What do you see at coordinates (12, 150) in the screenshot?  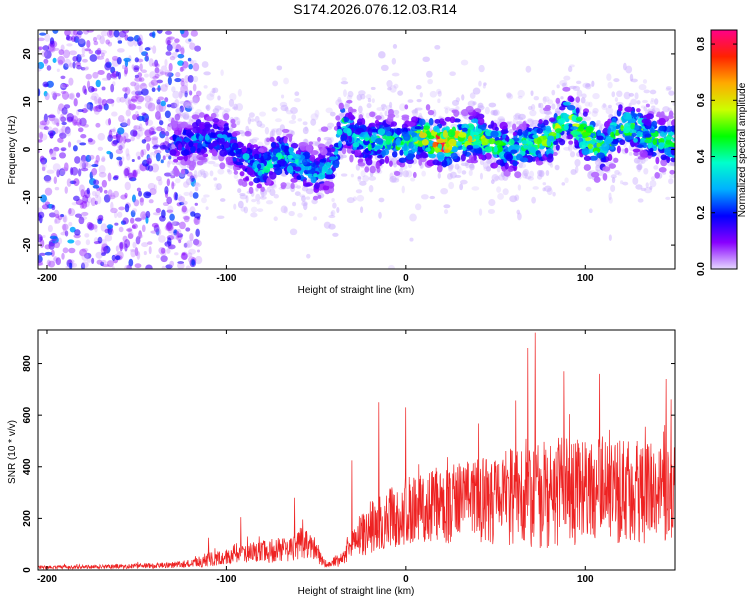 I see `spectrogram-y-label: Frequency (Hz)` at bounding box center [12, 150].